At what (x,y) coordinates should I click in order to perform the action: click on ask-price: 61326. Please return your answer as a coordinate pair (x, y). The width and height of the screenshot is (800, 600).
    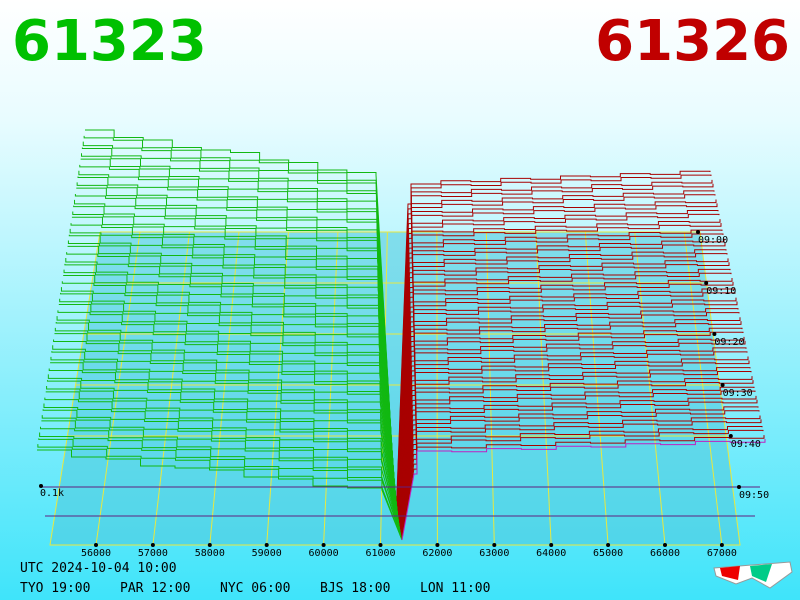
    Looking at the image, I should click on (692, 41).